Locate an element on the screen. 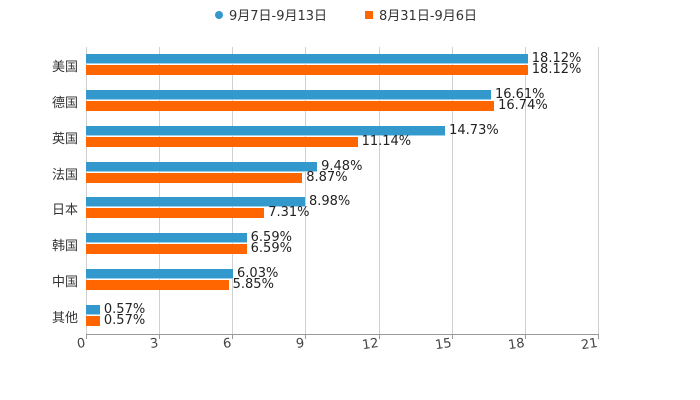 The width and height of the screenshot is (700, 400). legend-item: 8月31日-9月6日 is located at coordinates (421, 14).